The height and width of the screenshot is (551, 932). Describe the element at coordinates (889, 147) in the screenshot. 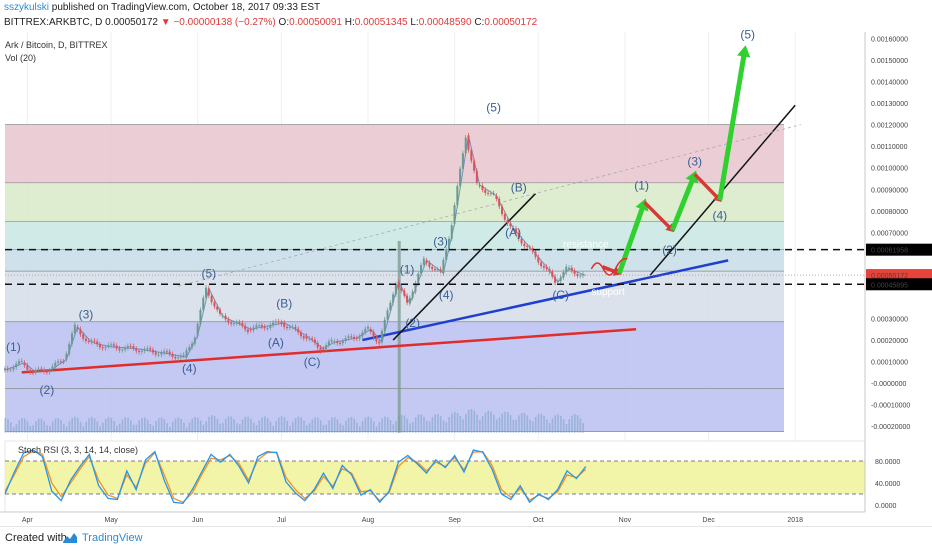

I see `price-tick-label: 0.00110000` at that location.